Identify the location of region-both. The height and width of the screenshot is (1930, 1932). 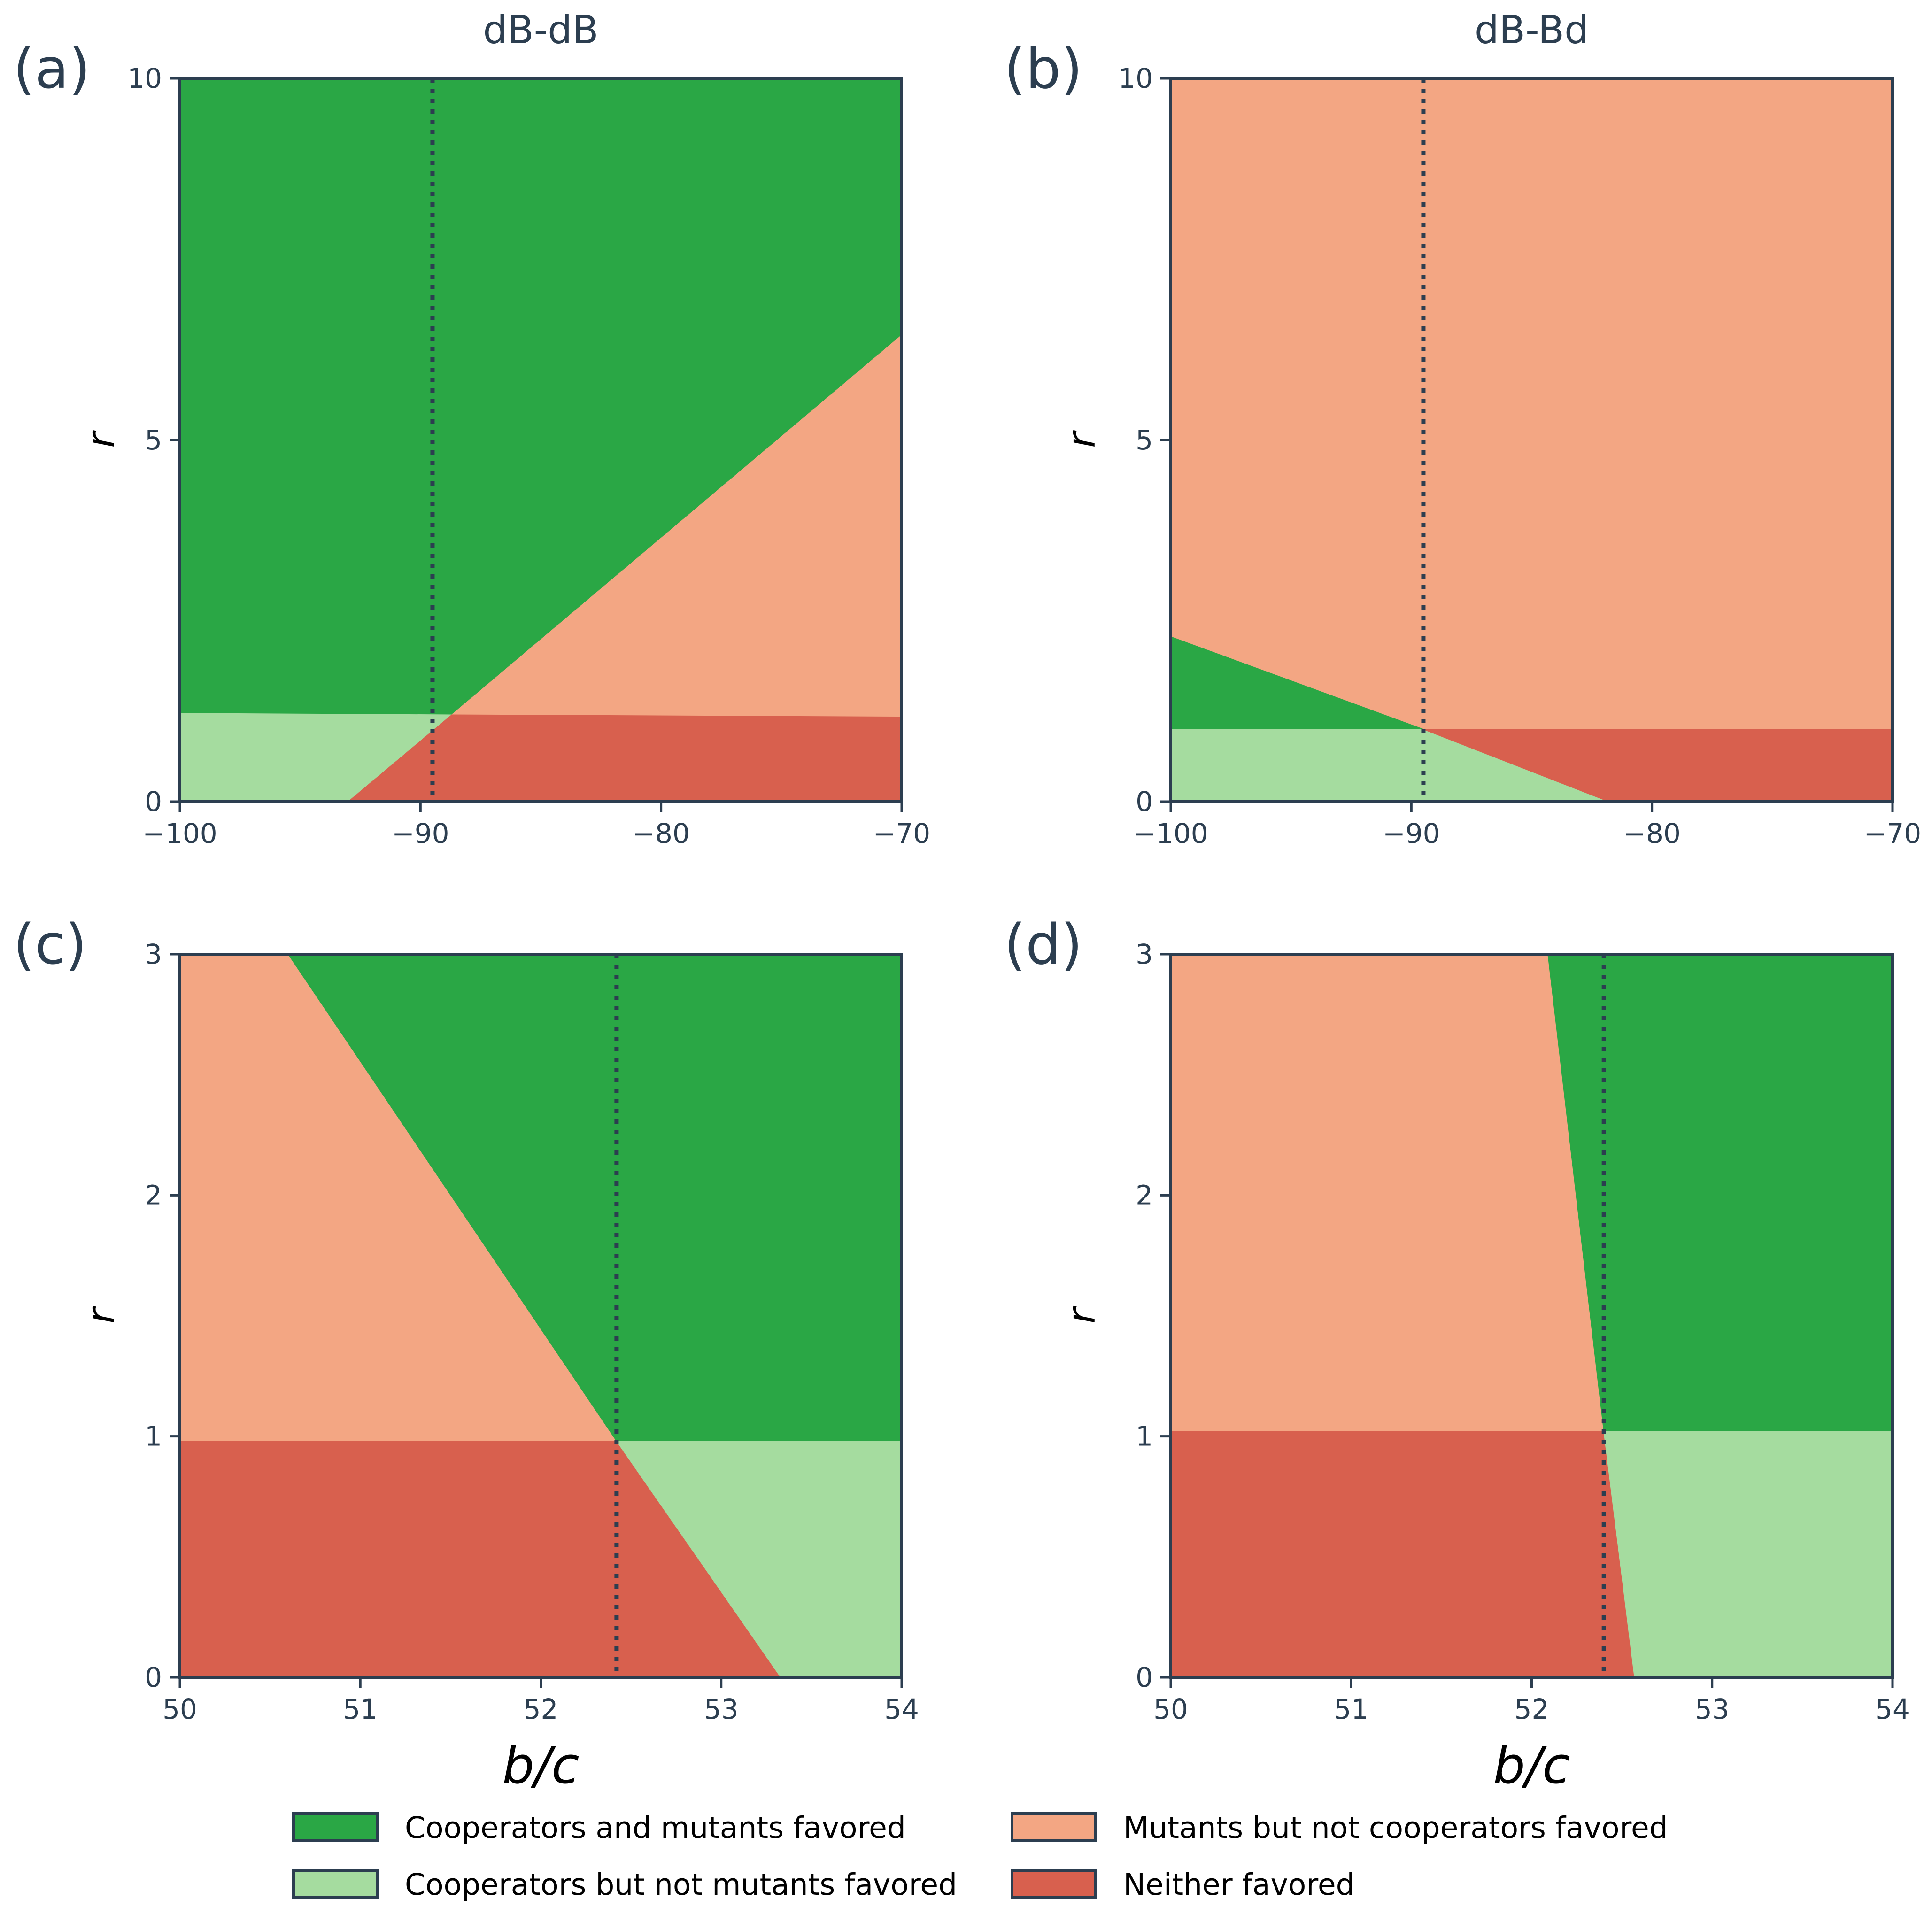
(1720, 1193).